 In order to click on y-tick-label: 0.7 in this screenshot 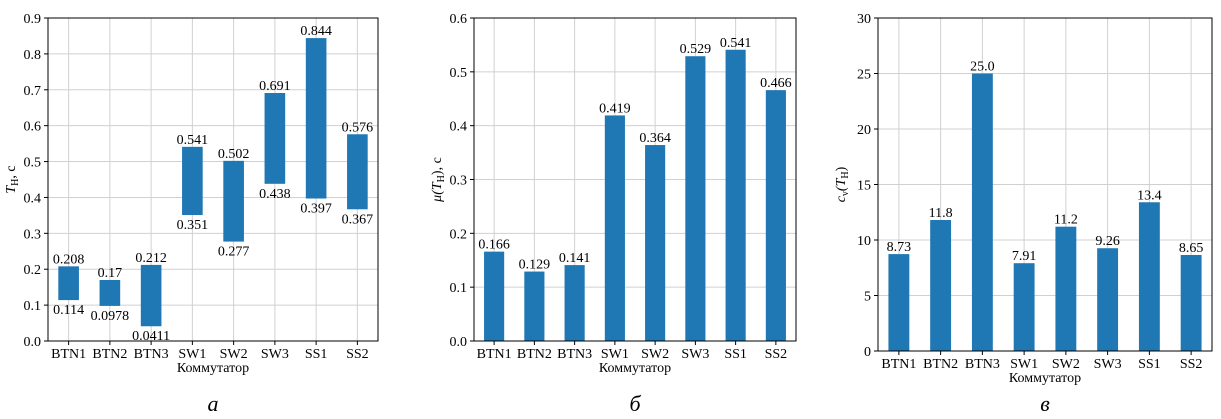, I will do `click(33, 91)`.